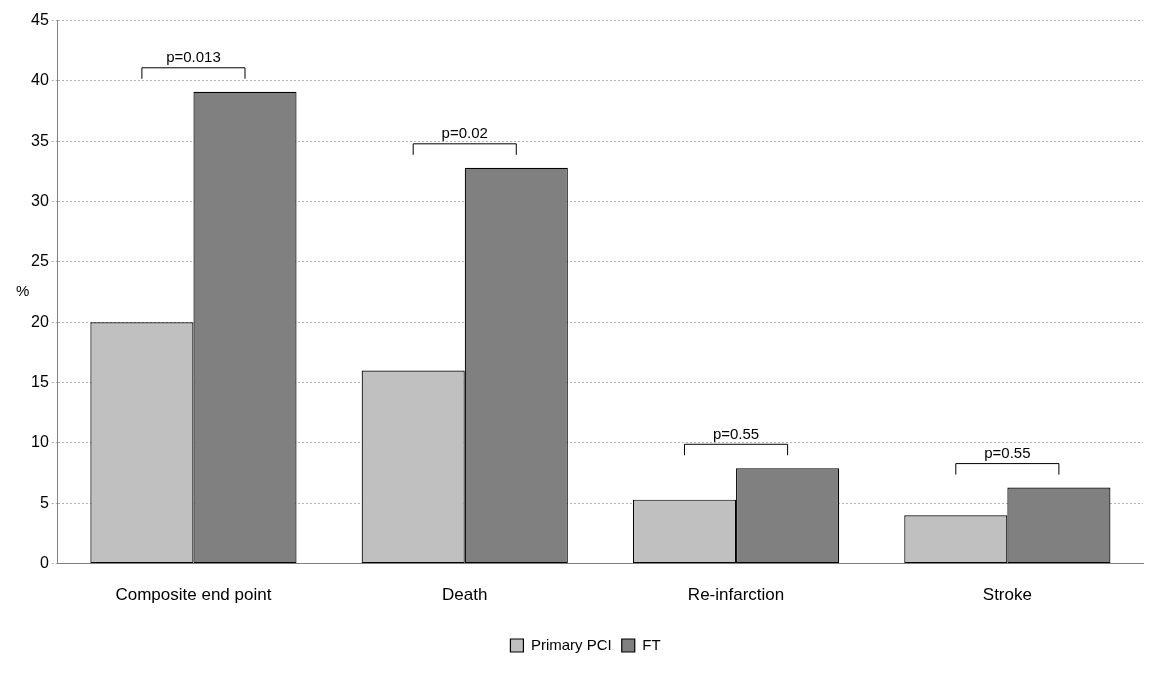  Describe the element at coordinates (40, 20) in the screenshot. I see `y-tick-label: 45` at that location.